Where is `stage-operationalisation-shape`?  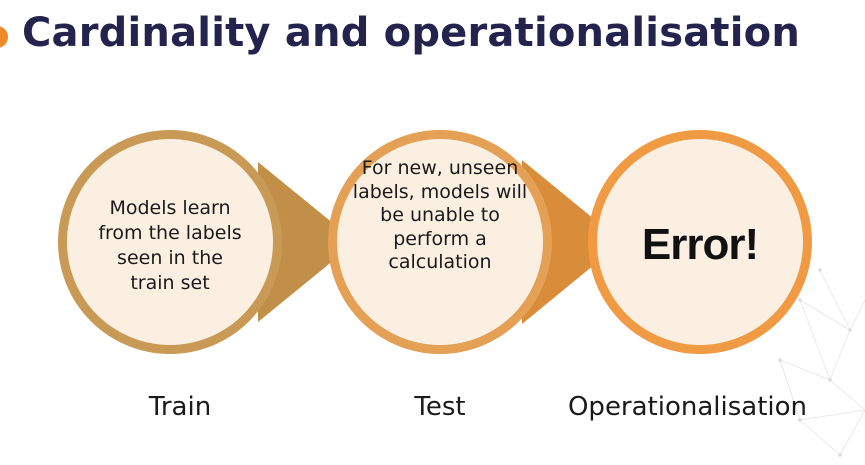 stage-operationalisation-shape is located at coordinates (700, 242).